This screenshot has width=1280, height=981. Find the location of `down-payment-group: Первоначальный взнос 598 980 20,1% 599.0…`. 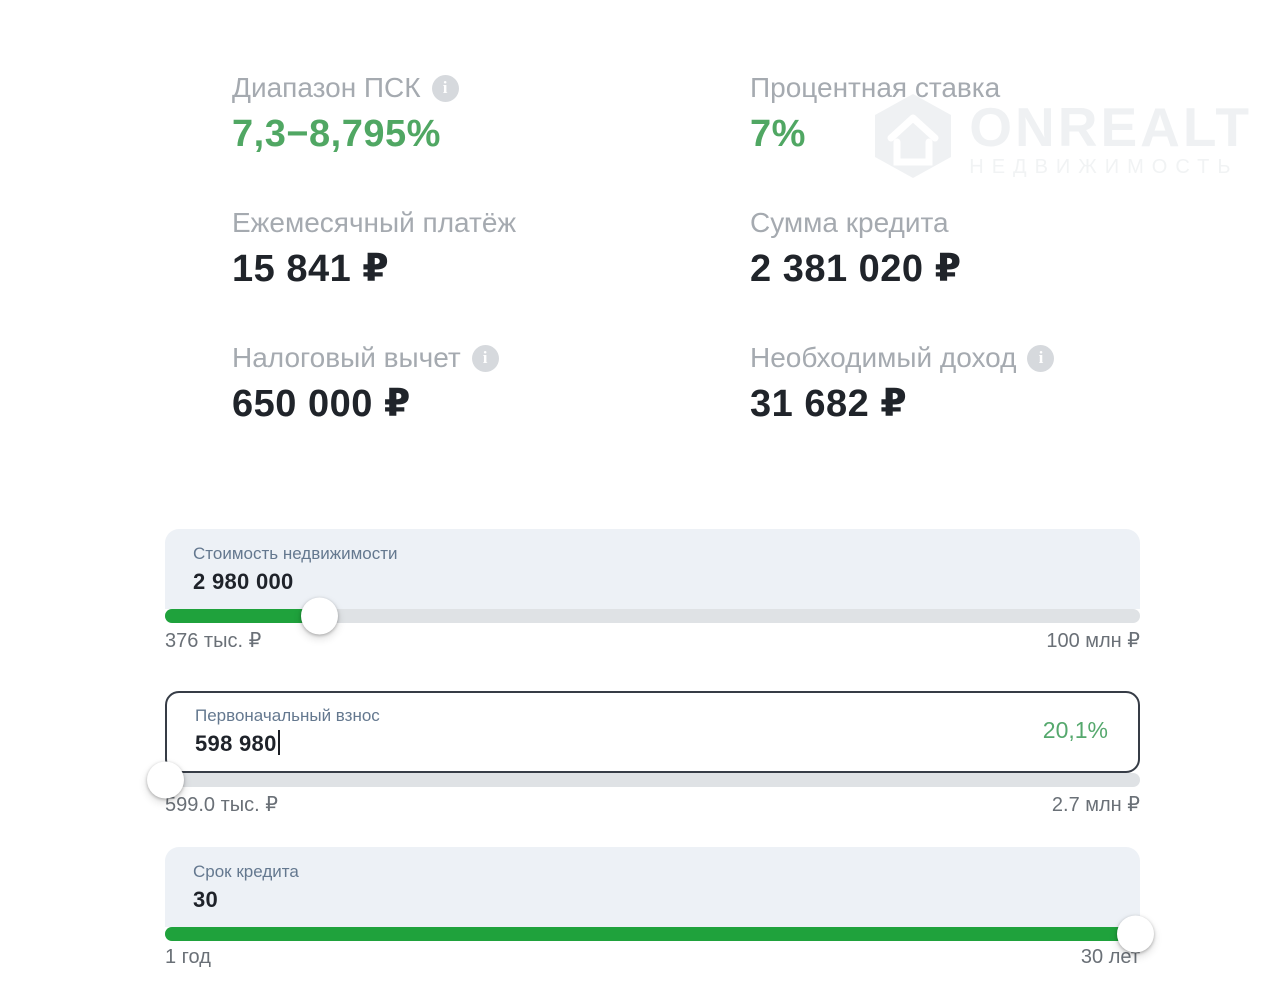

down-payment-group: Первоначальный взнос 598 980 20,1% 599.0… is located at coordinates (643, 754).